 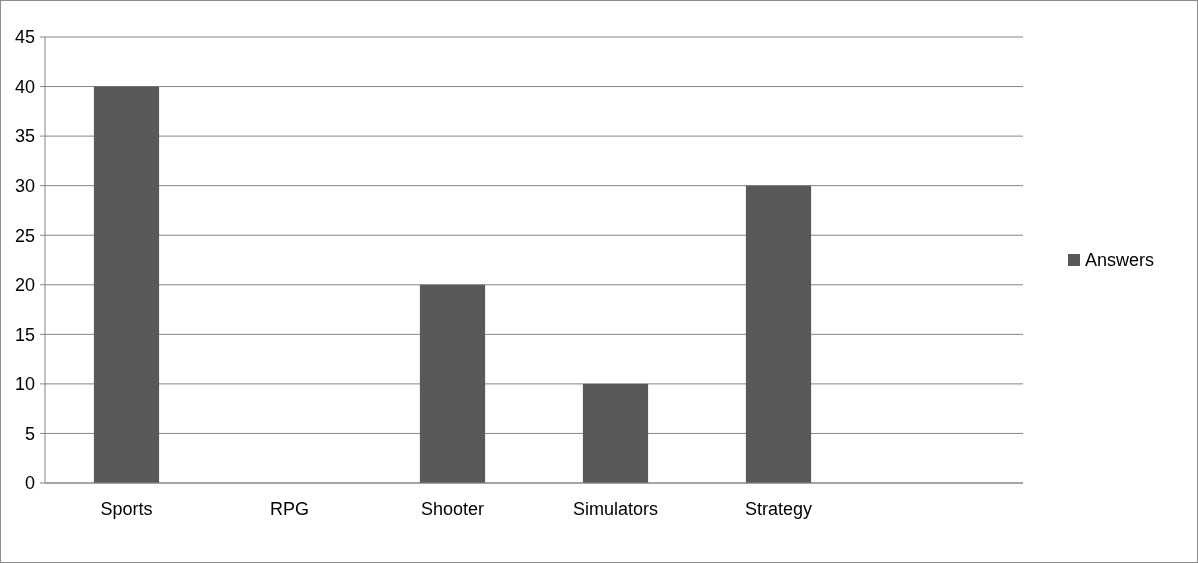 I want to click on y-tick-label: 30, so click(x=24, y=185).